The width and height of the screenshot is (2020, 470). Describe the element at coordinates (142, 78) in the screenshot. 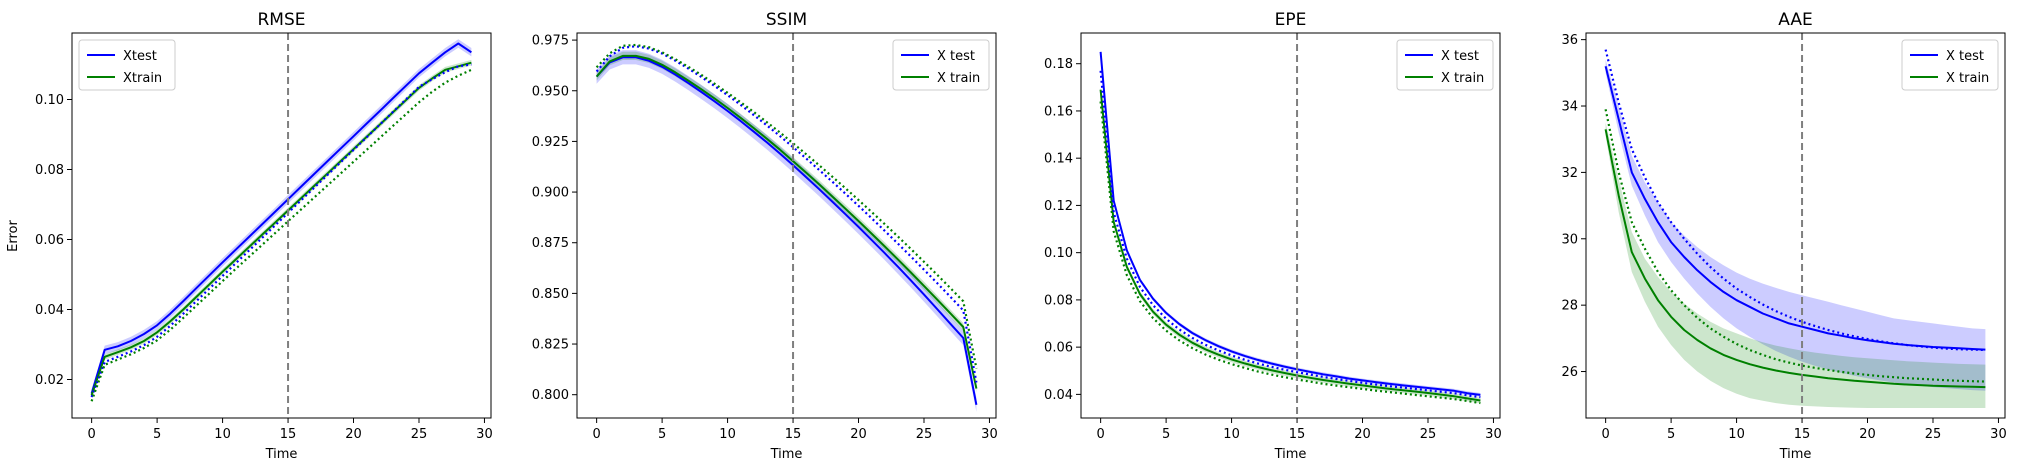

I see `legend-label-train: Xtrain` at that location.